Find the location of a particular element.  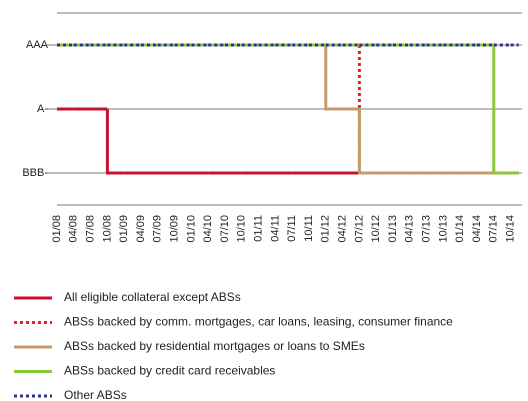

x-tick-label: 10/08 is located at coordinates (107, 229).